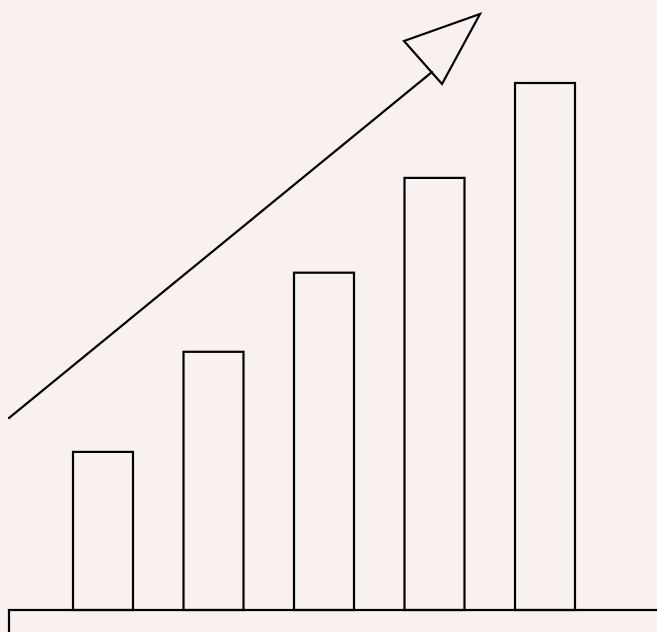 This screenshot has height=632, width=657. Describe the element at coordinates (332, 620) in the screenshot. I see `base-platform` at that location.